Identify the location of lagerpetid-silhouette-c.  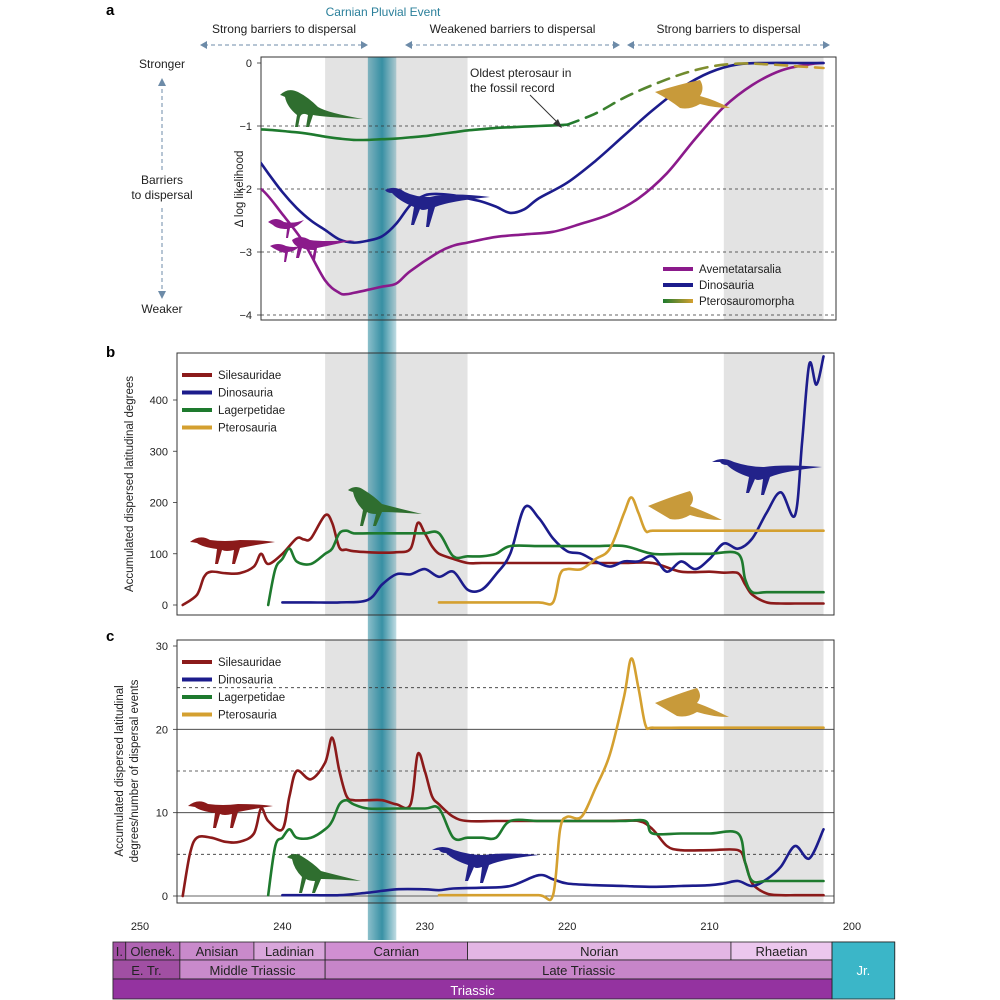
(324, 873).